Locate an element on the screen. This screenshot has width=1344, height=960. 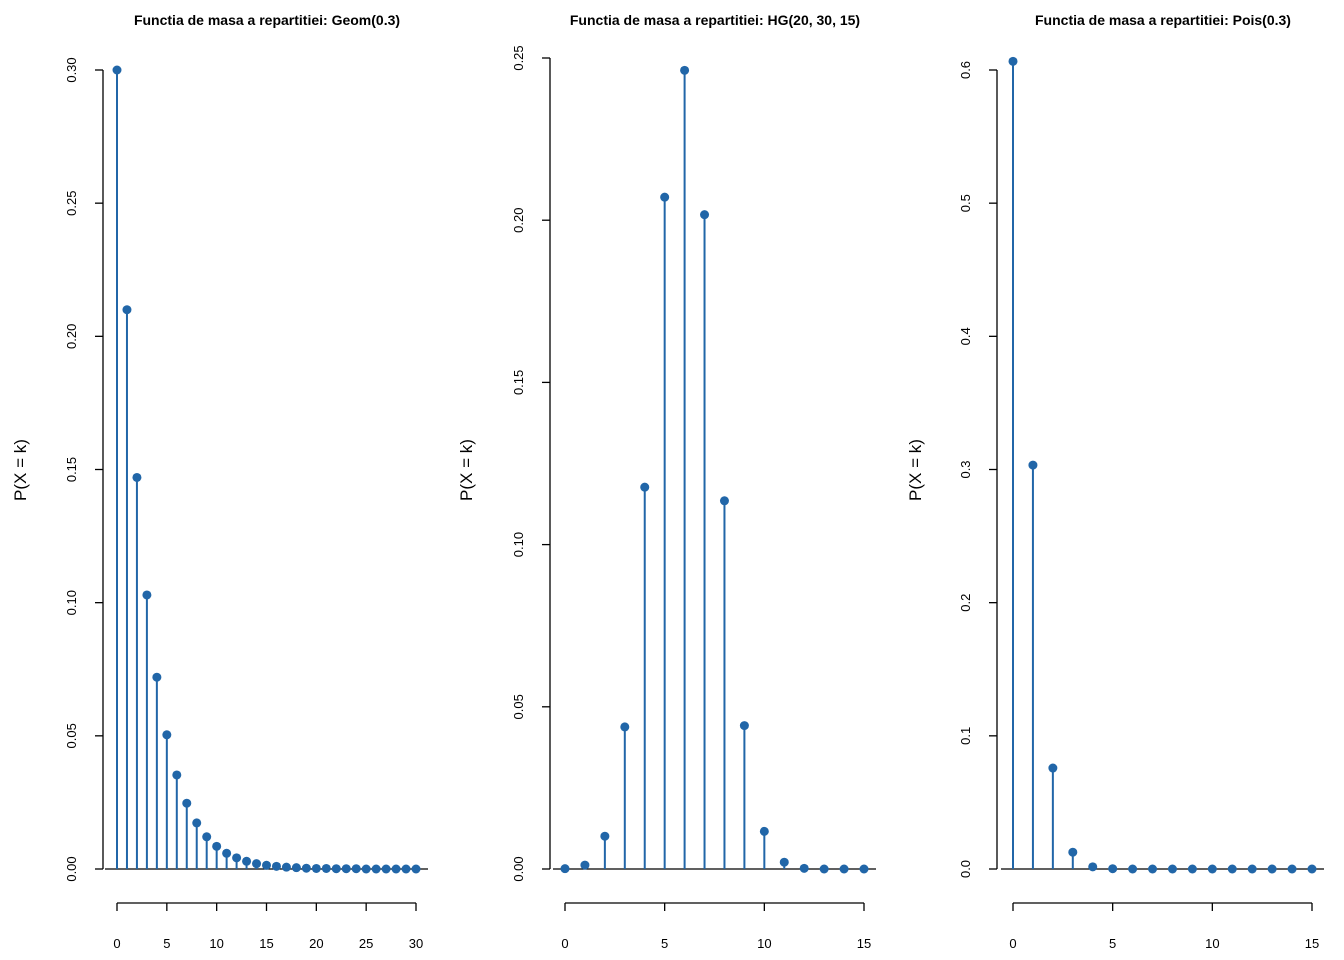
y-tick-label: 0.2 is located at coordinates (965, 603).